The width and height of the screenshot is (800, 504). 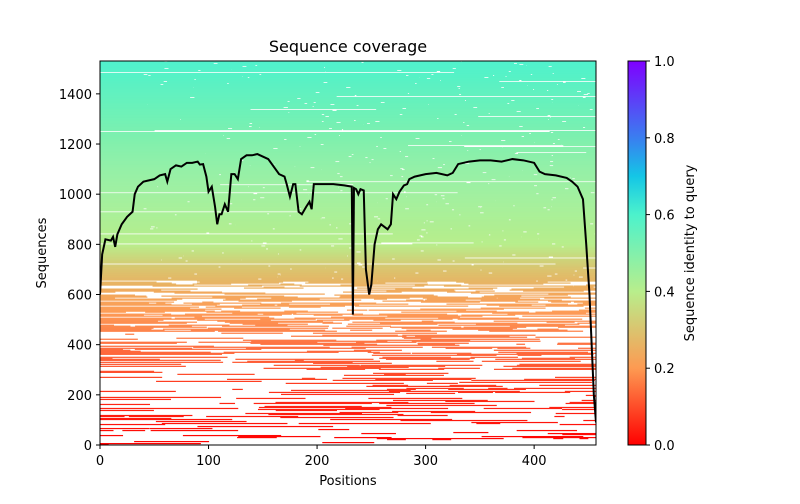 I want to click on x-tick-label: 300, so click(x=425, y=461).